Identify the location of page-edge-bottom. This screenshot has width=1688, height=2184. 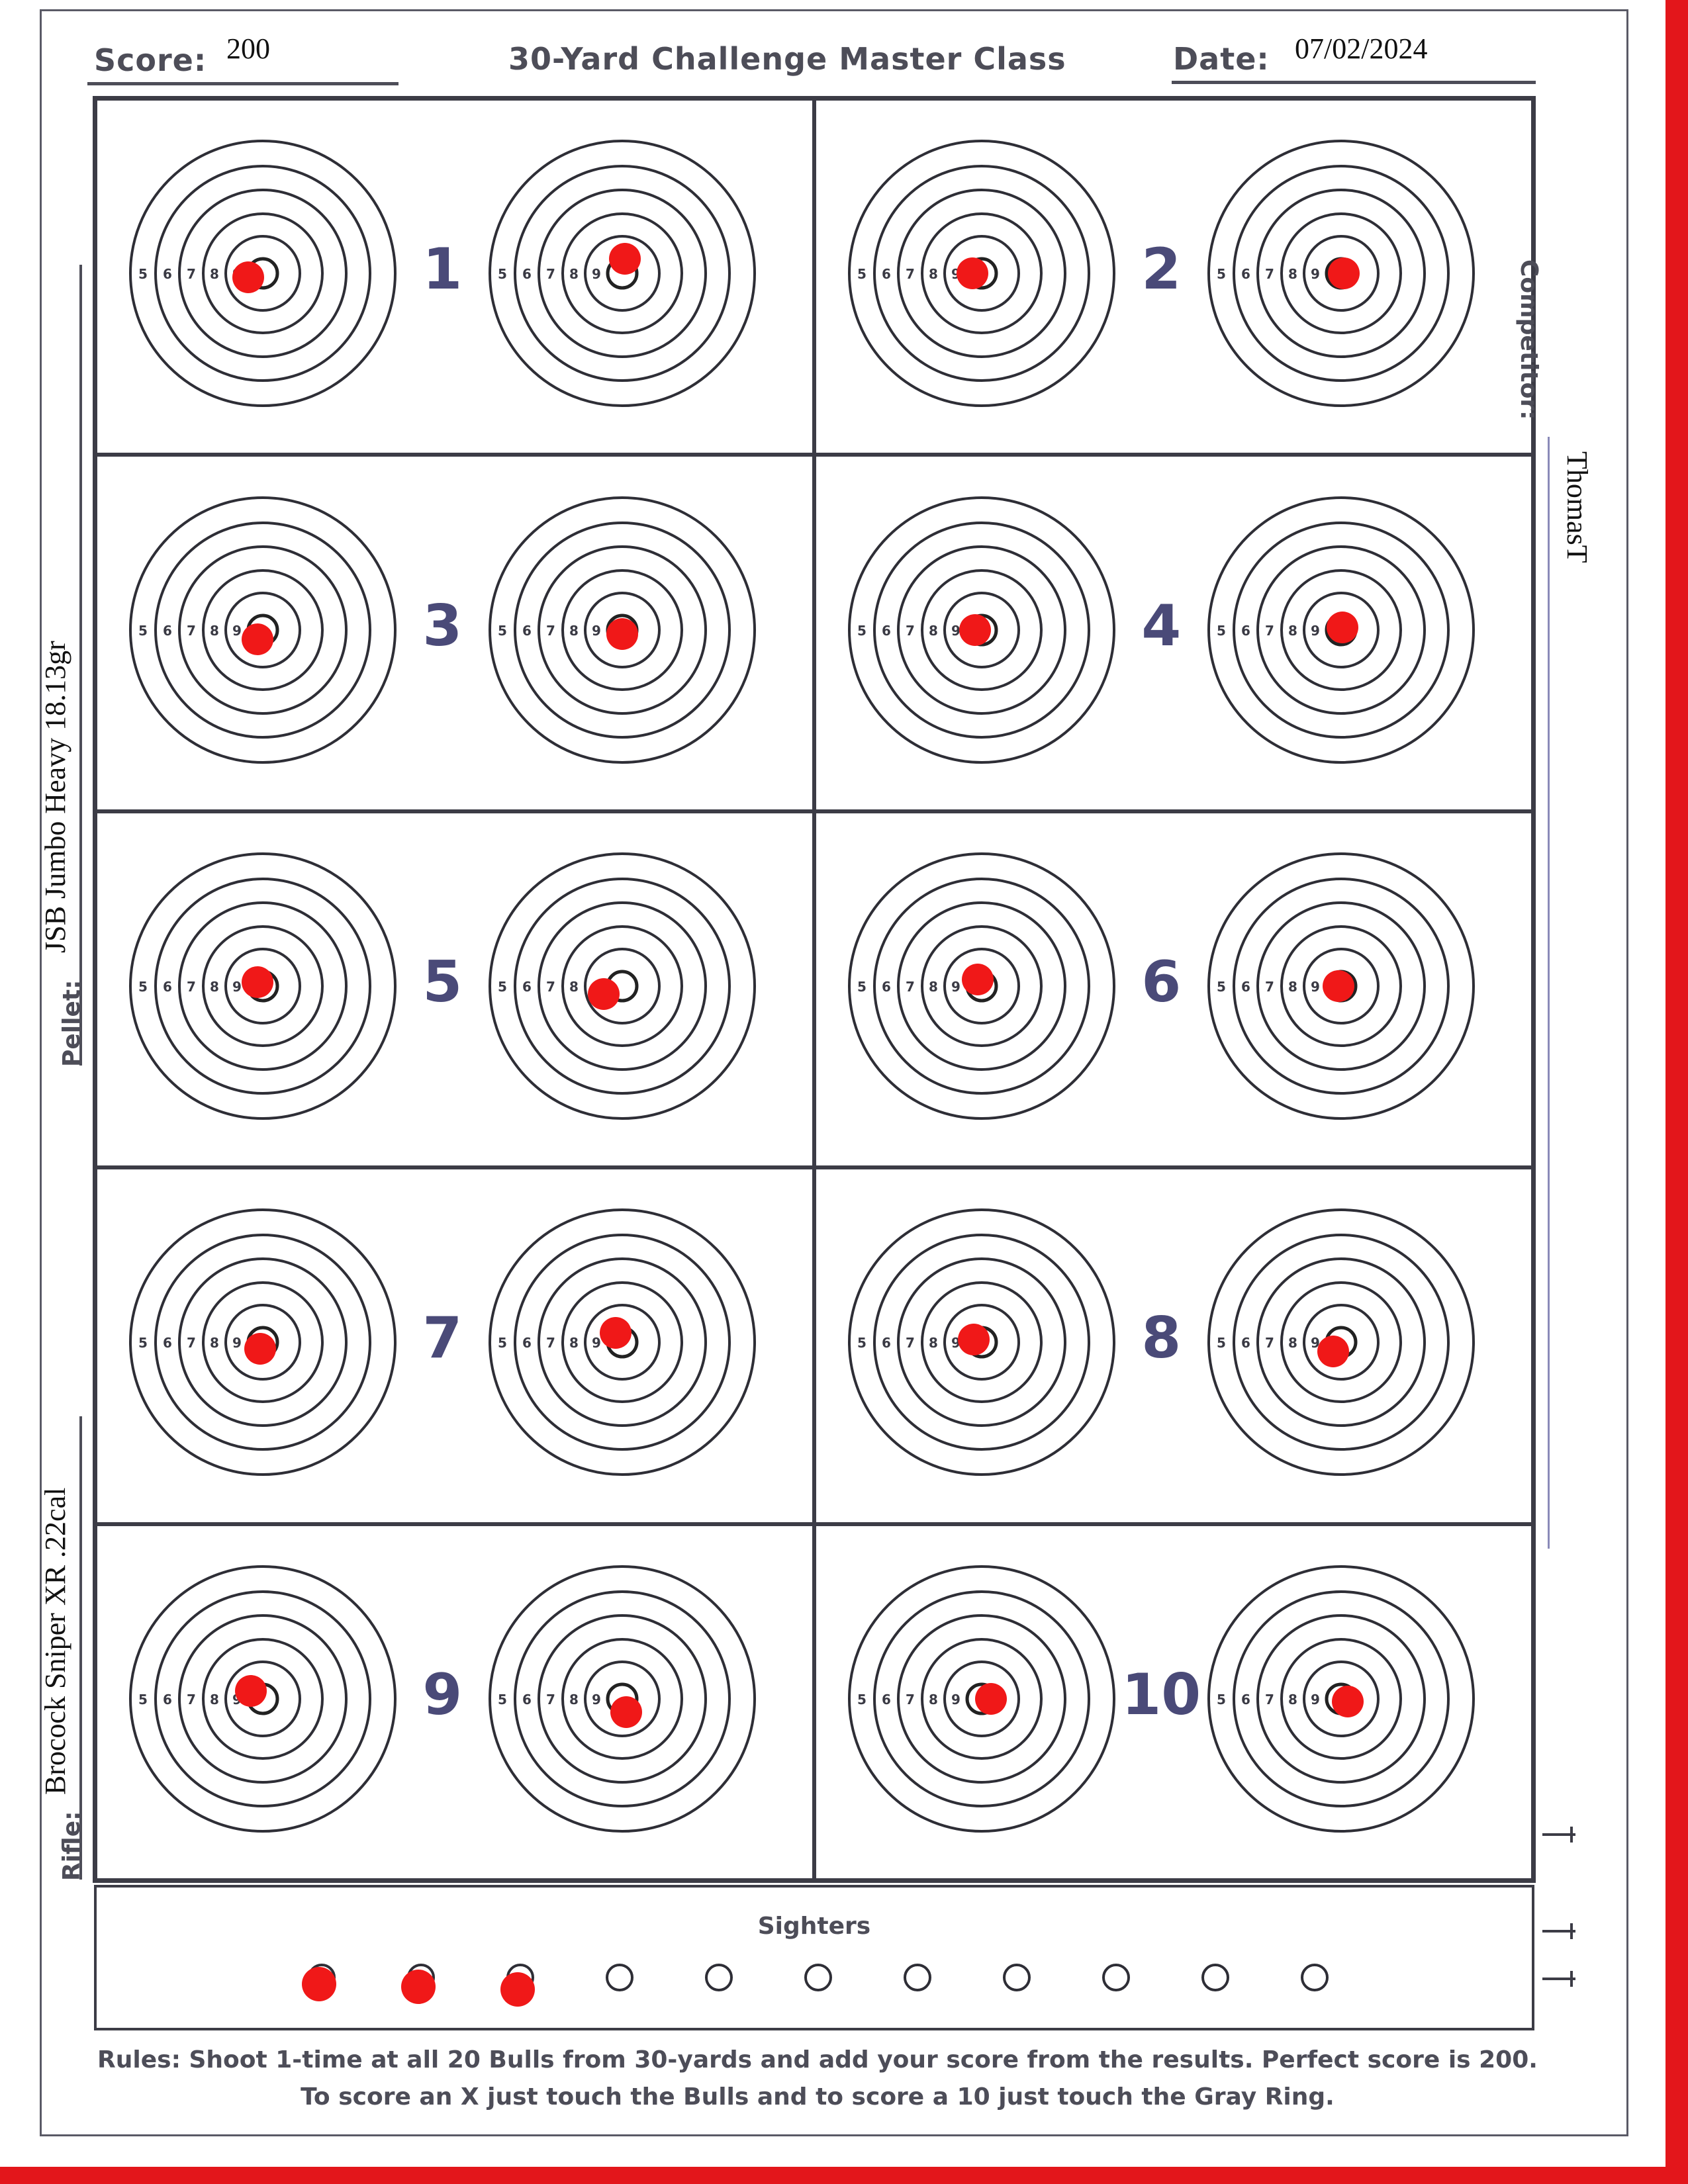
(844, 2175).